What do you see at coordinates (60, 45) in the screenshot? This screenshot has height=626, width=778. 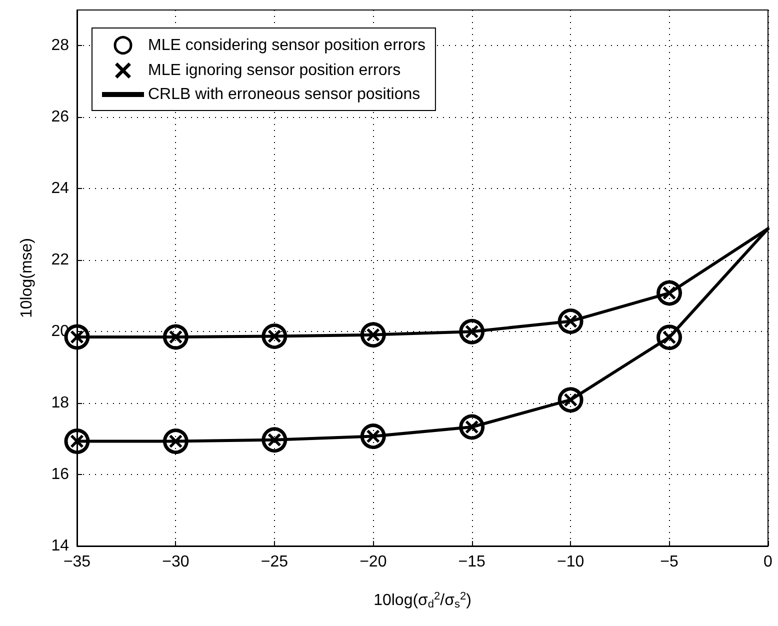 I see `y-tick-label: 28` at bounding box center [60, 45].